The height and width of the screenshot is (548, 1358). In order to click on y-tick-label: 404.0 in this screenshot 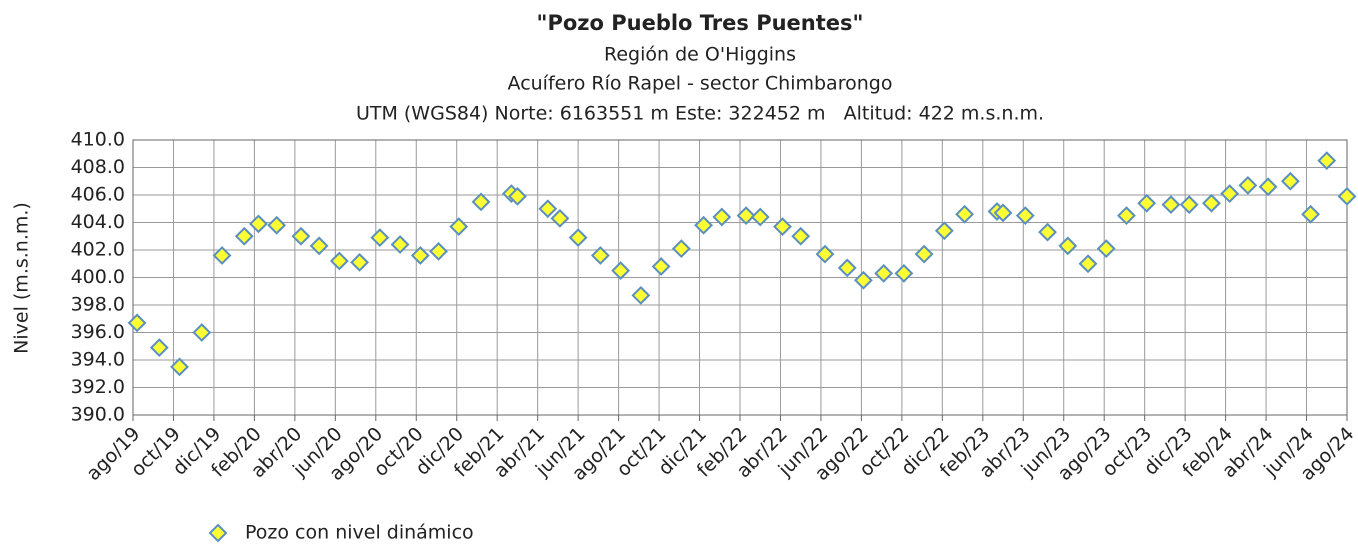, I will do `click(98, 222)`.